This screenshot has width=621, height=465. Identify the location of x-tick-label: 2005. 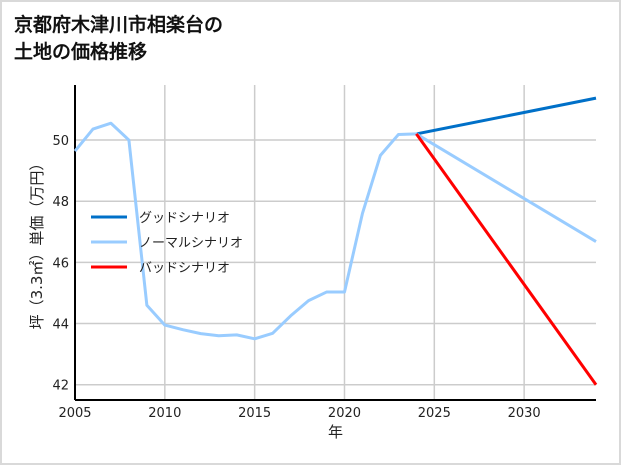
(74, 413).